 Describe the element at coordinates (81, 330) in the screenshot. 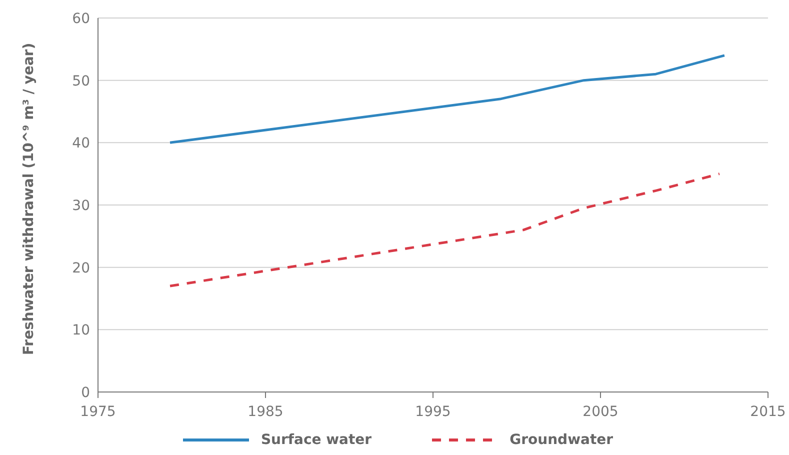

I see `y-tick-label: 10` at that location.